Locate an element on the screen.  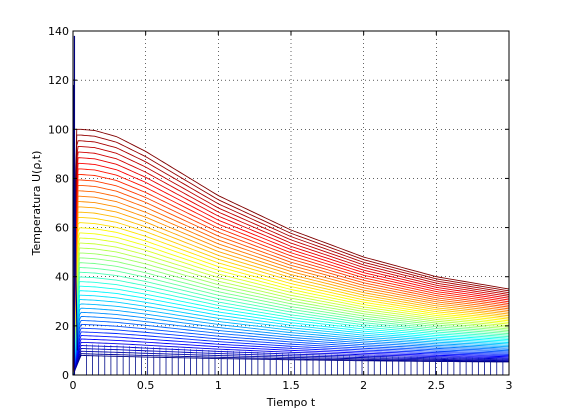
x-tick-label: 1.5 is located at coordinates (291, 385).